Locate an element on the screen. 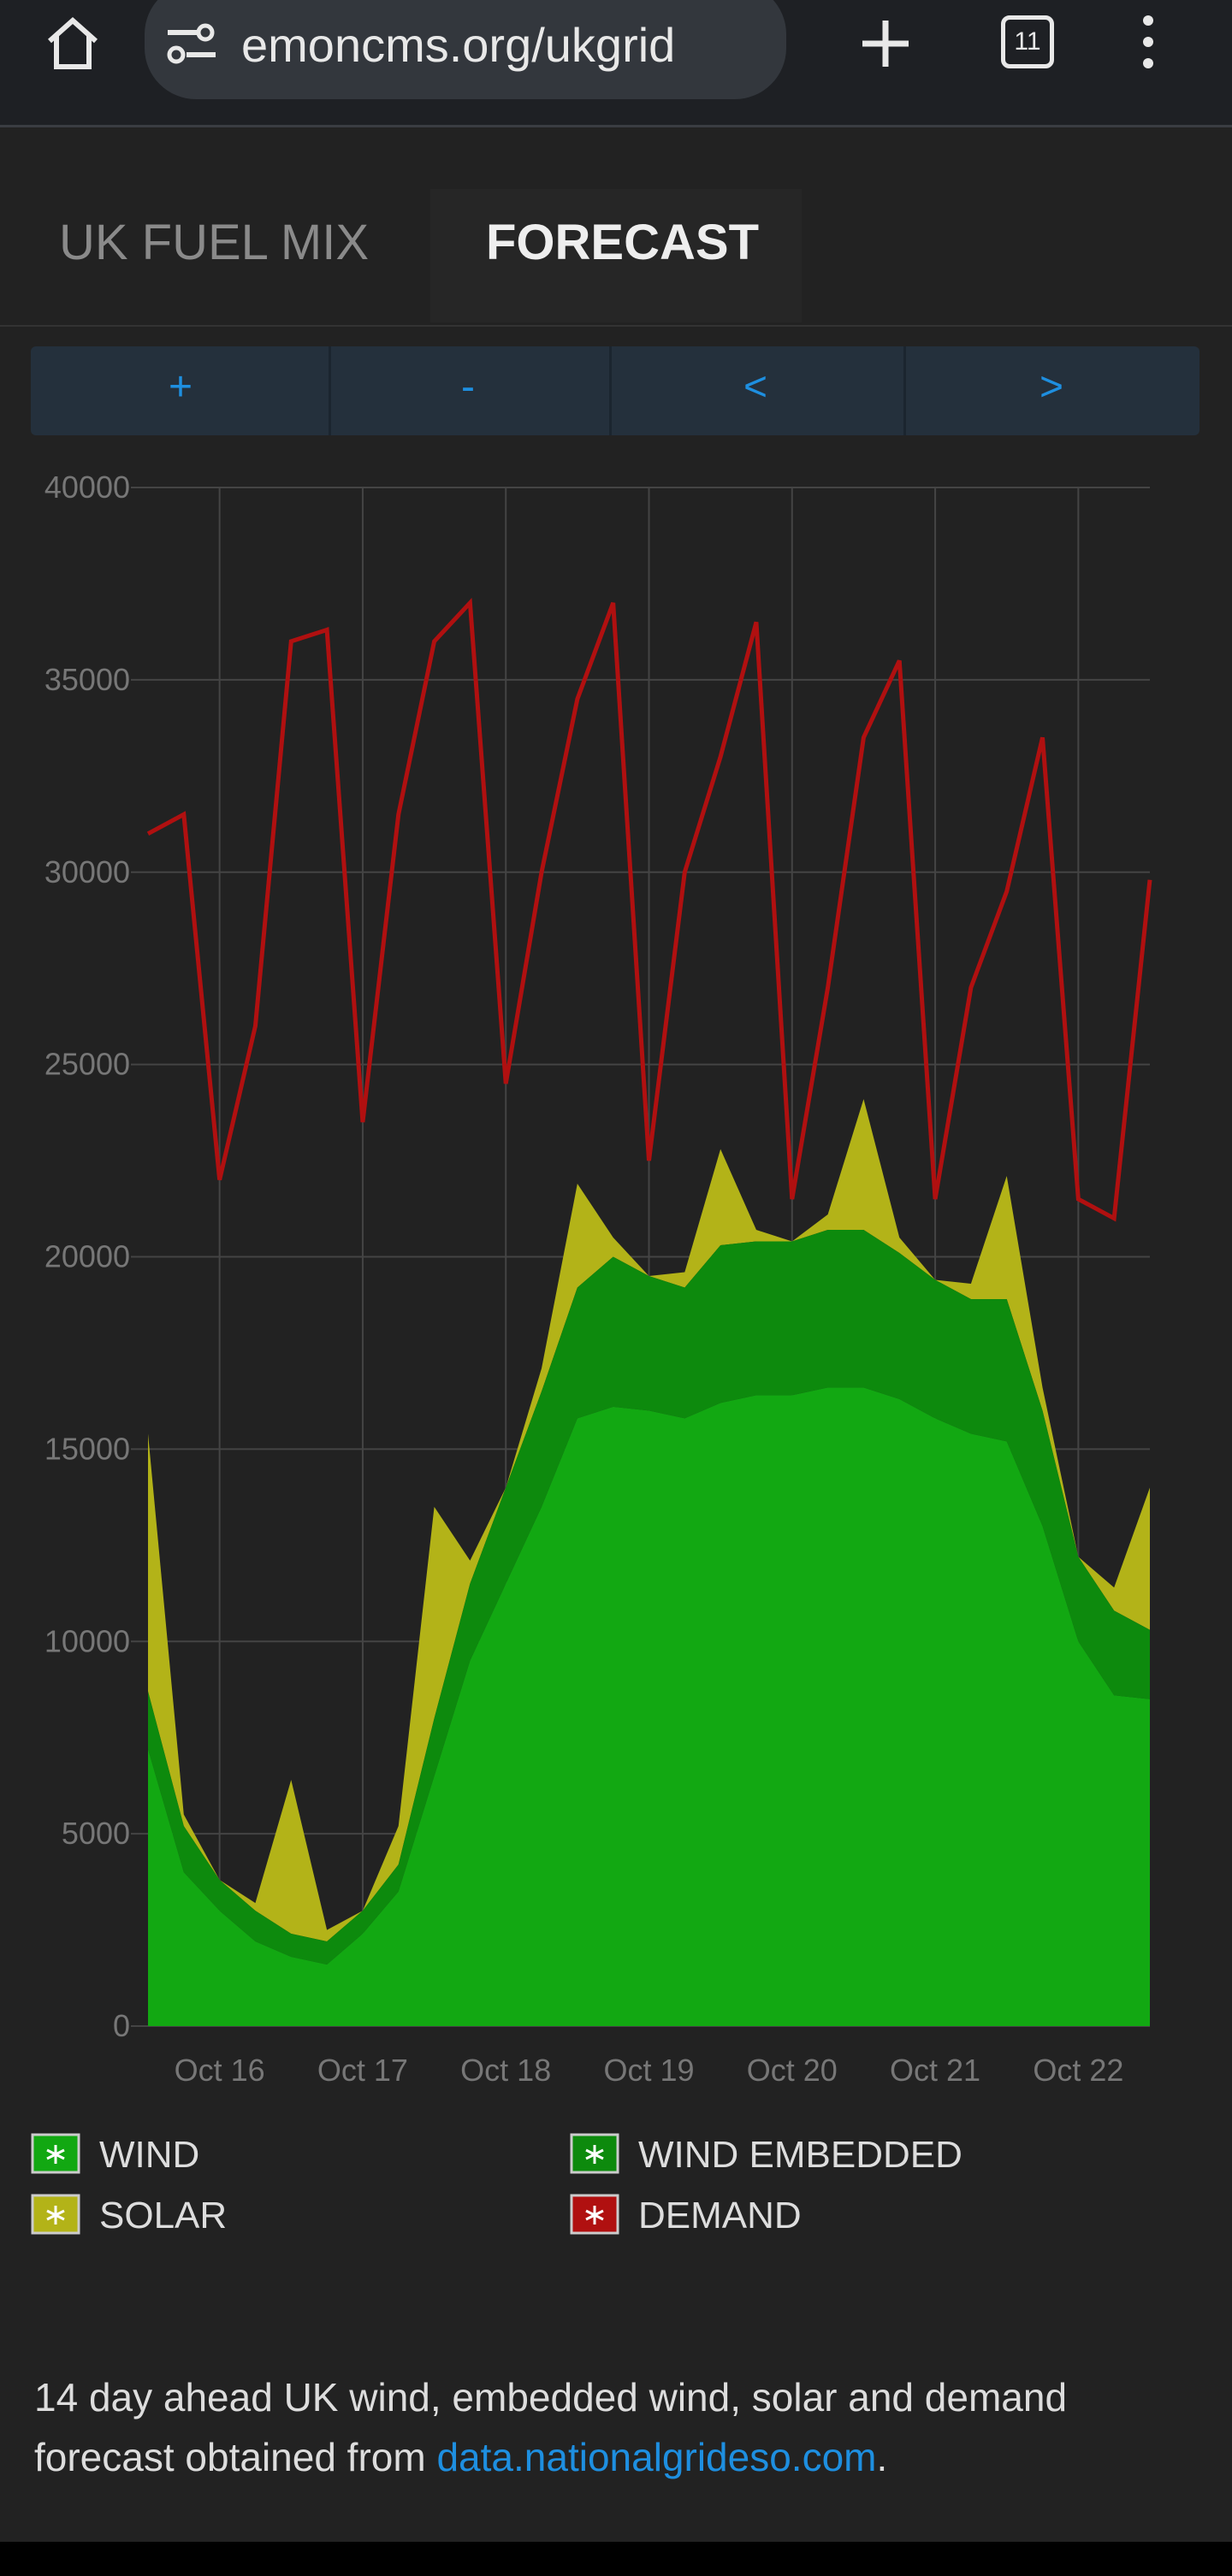 Image resolution: width=1232 pixels, height=2576 pixels. zoom-out-button: - is located at coordinates (468, 387).